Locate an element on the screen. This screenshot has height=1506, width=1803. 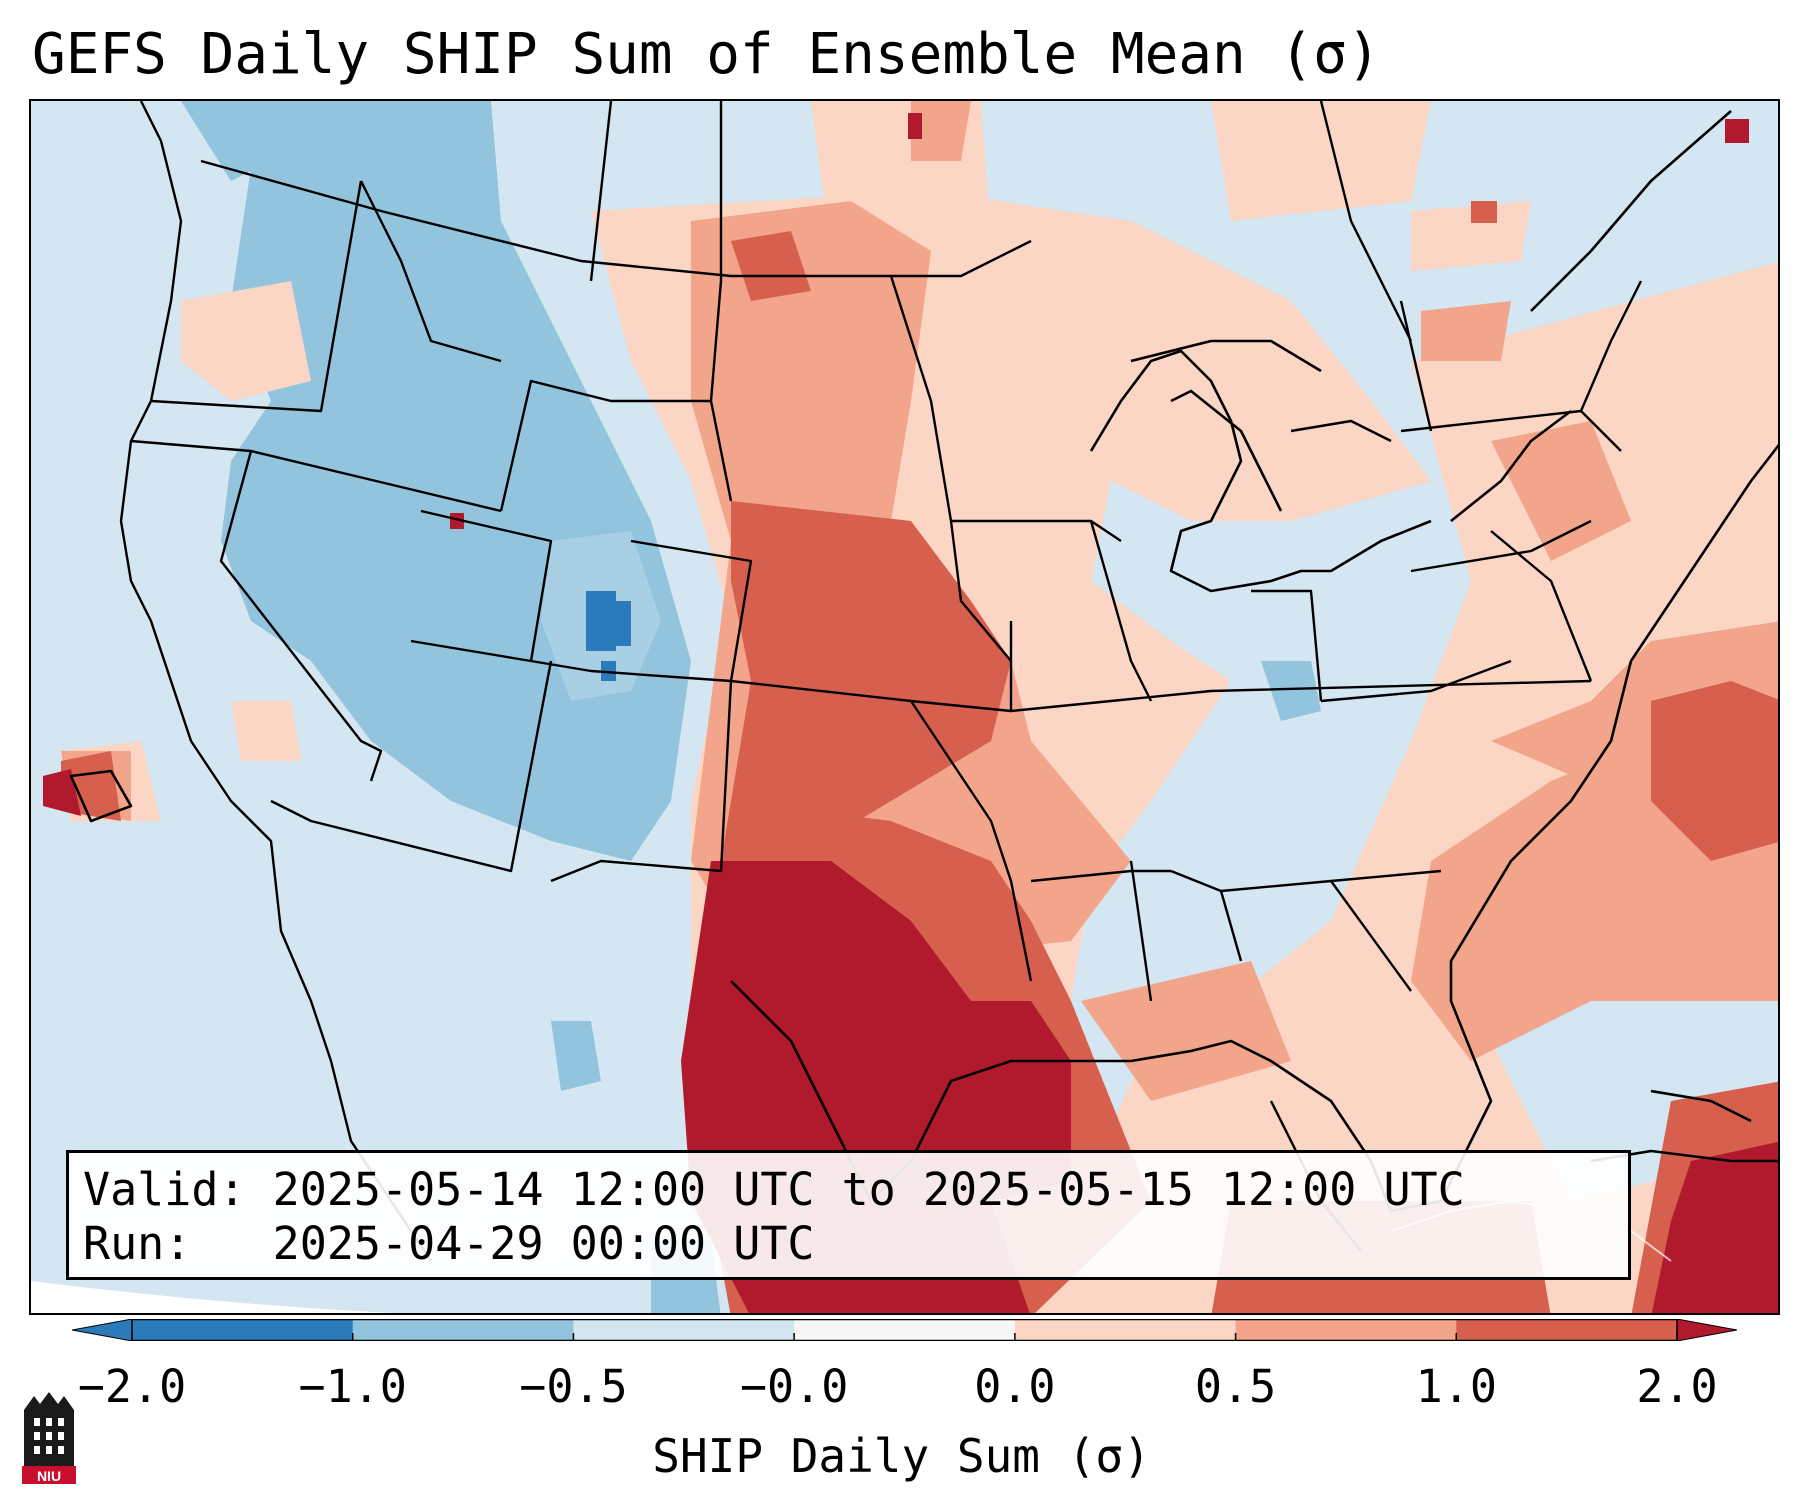
colorbar-tick-label: −2.0 is located at coordinates (132, 1386).